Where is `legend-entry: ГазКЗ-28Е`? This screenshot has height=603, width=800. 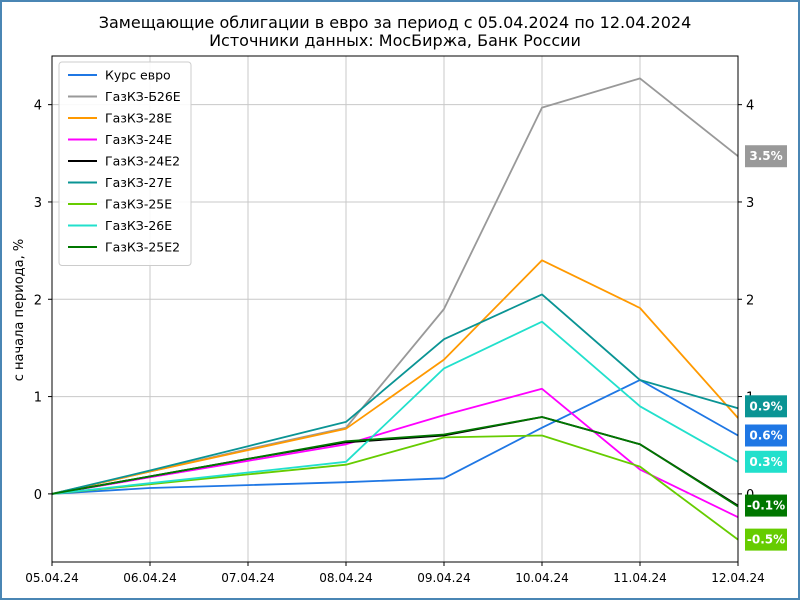 legend-entry: ГазКЗ-28Е is located at coordinates (138, 118).